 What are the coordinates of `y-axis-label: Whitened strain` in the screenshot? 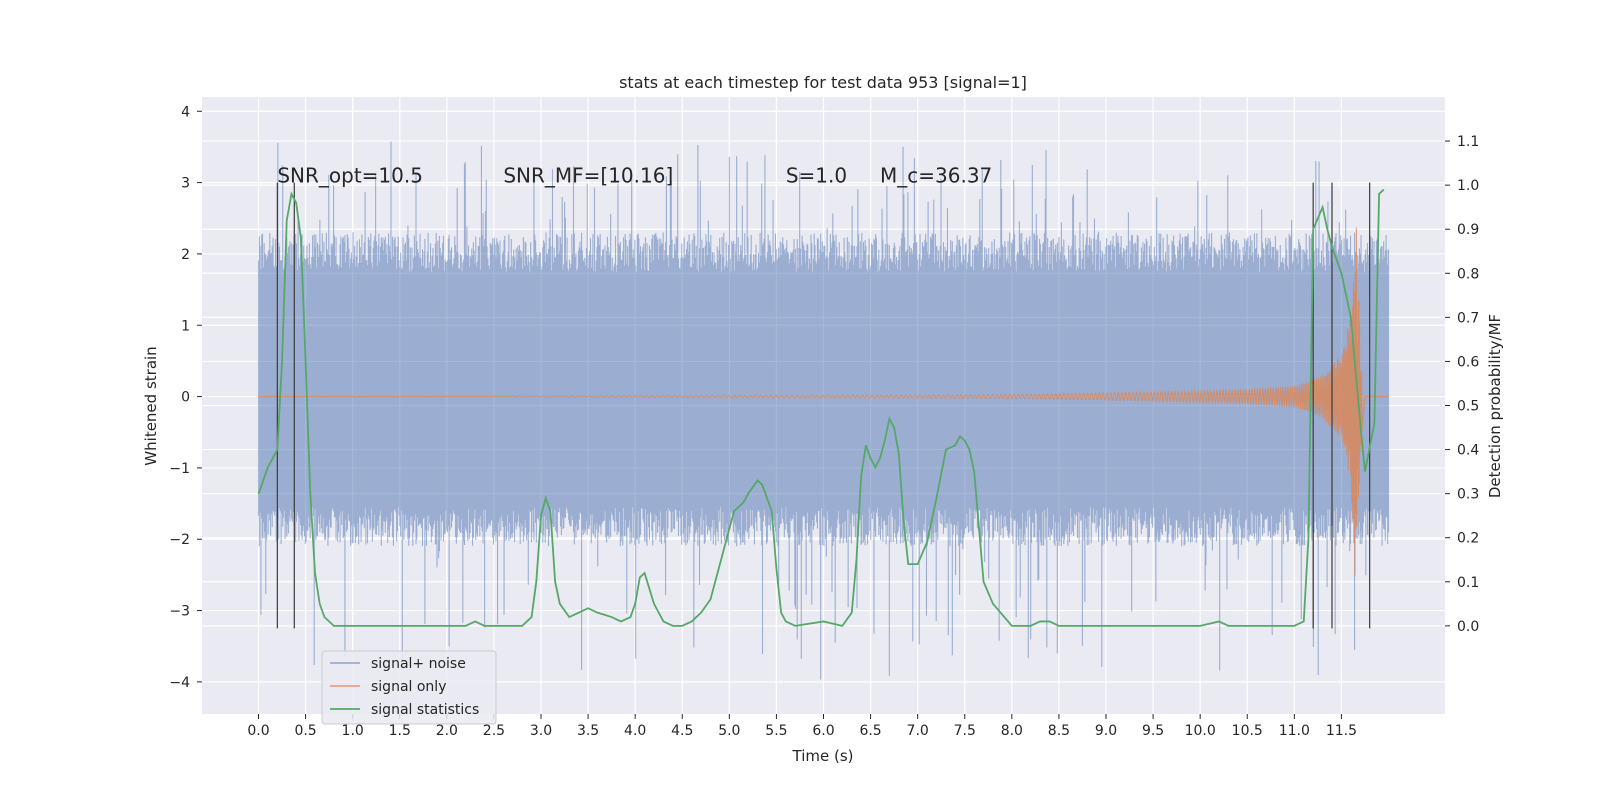 It's located at (151, 405).